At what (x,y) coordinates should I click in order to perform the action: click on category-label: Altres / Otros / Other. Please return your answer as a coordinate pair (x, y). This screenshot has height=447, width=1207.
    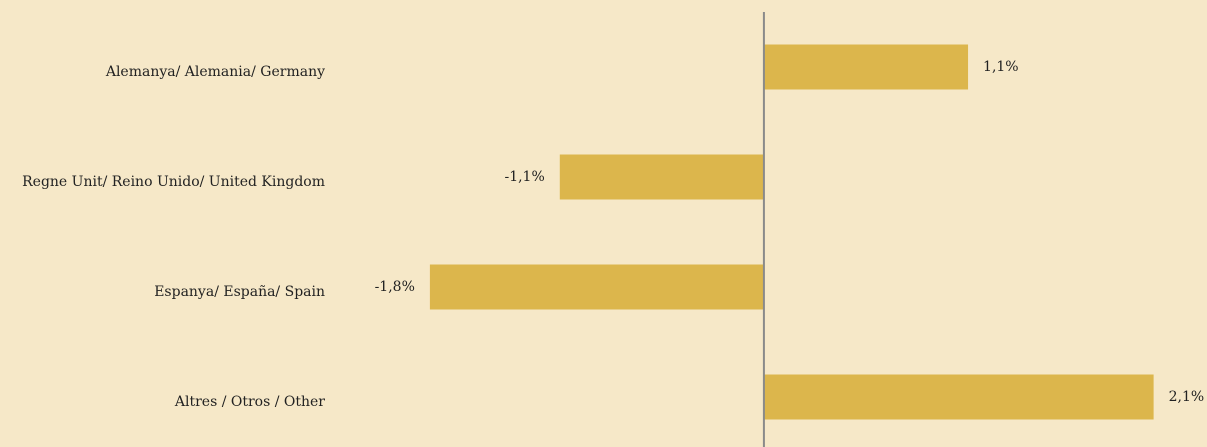
    Looking at the image, I should click on (249, 402).